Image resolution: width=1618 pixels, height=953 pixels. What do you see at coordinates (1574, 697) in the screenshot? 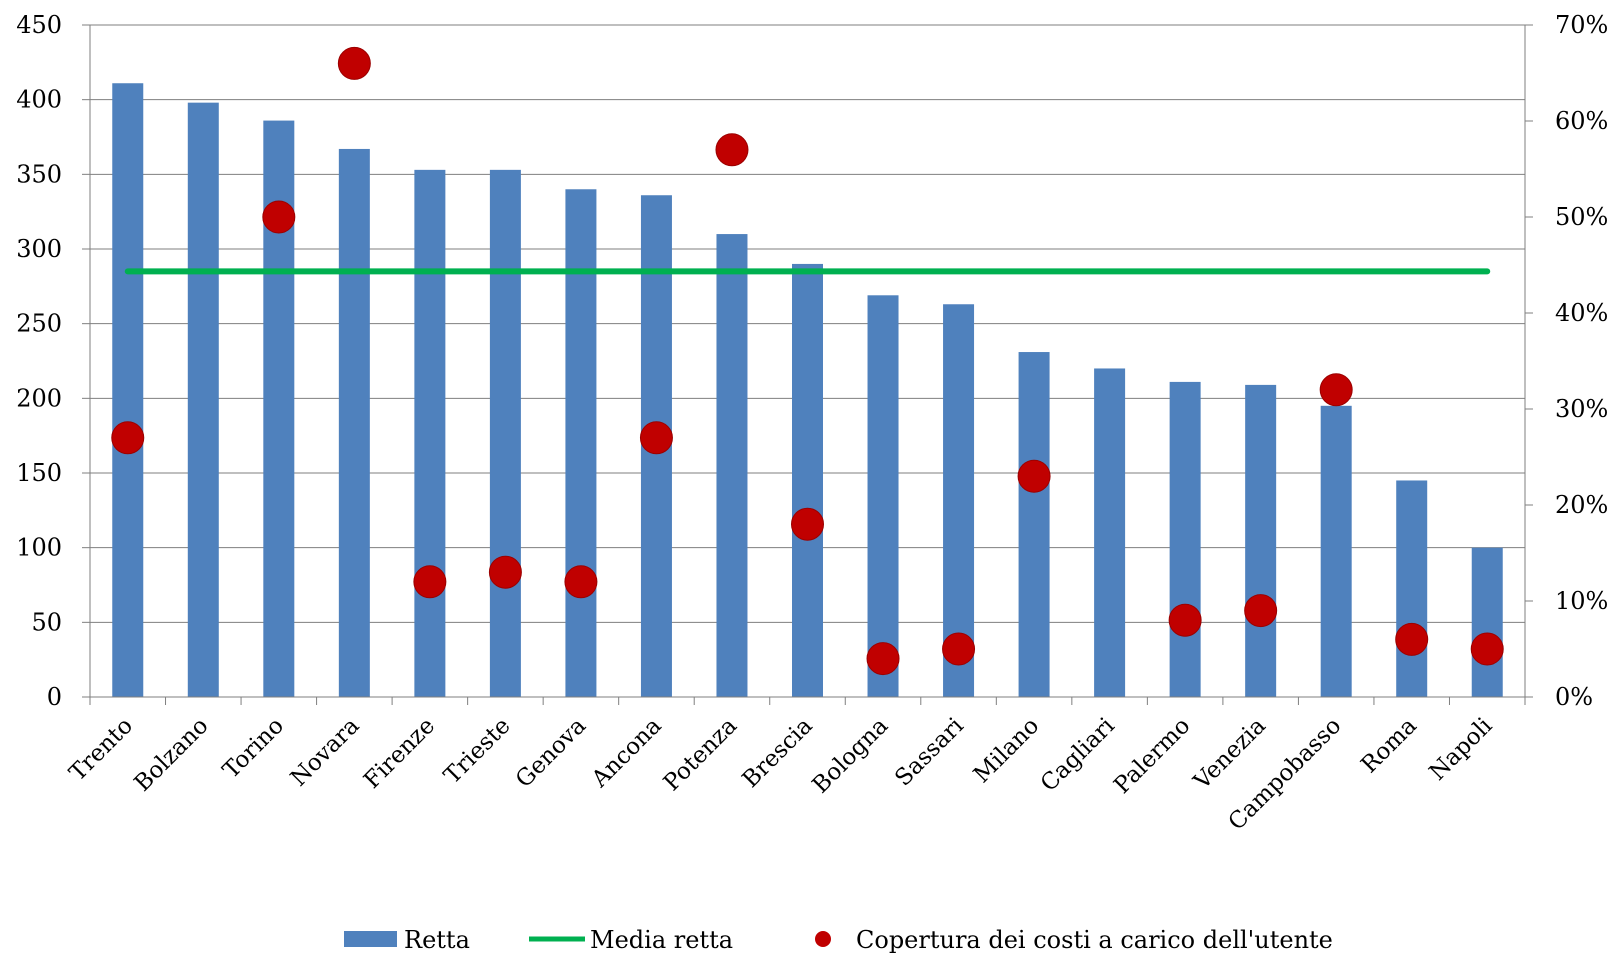
I see `right-tick-label: 0%` at bounding box center [1574, 697].